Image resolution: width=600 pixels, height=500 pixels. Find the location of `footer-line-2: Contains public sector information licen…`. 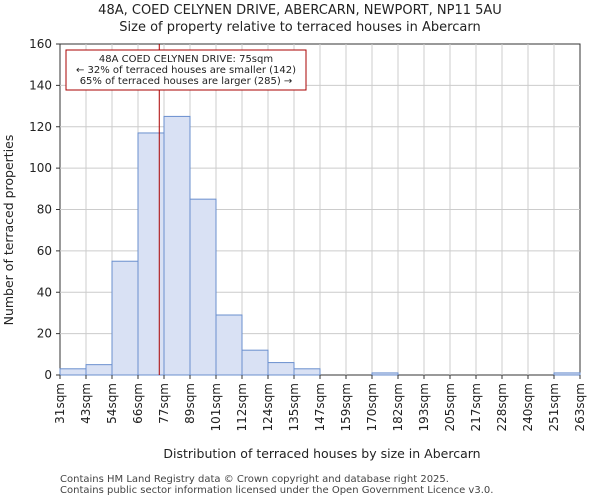

footer-line-2: Contains public sector information licen… is located at coordinates (277, 490).